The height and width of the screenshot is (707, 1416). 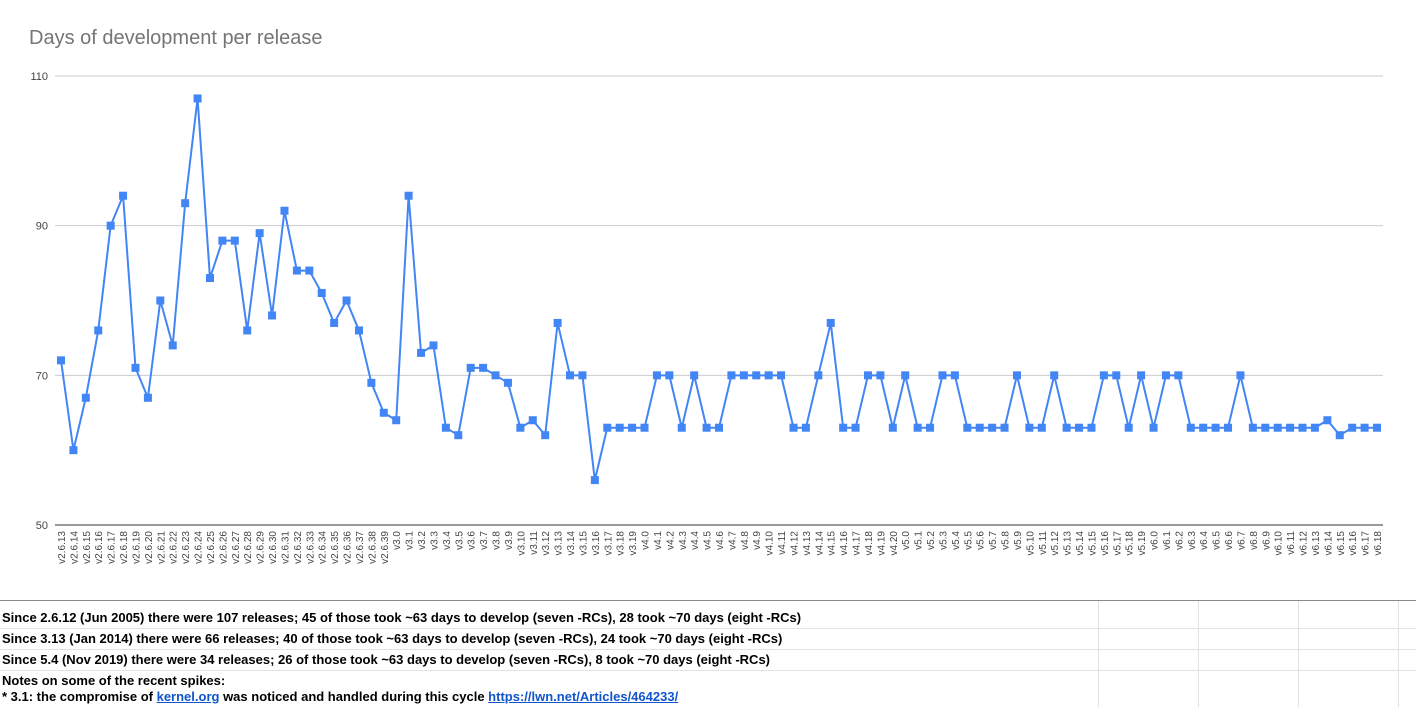 What do you see at coordinates (832, 543) in the screenshot?
I see `x-tick-label: v4.15` at bounding box center [832, 543].